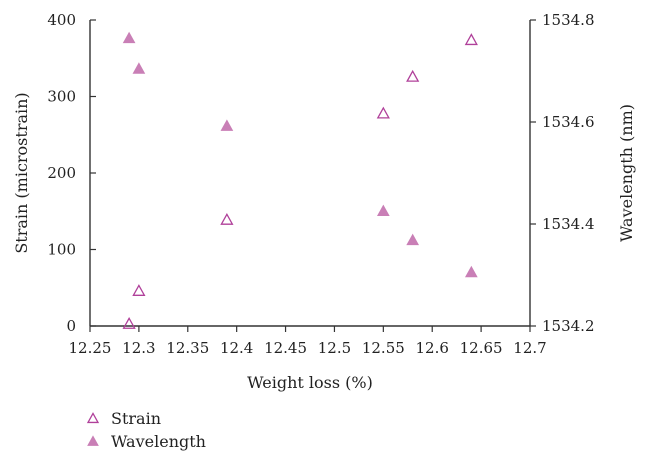 The height and width of the screenshot is (461, 645). Describe the element at coordinates (93, 418) in the screenshot. I see `legend-marker-strain` at that location.